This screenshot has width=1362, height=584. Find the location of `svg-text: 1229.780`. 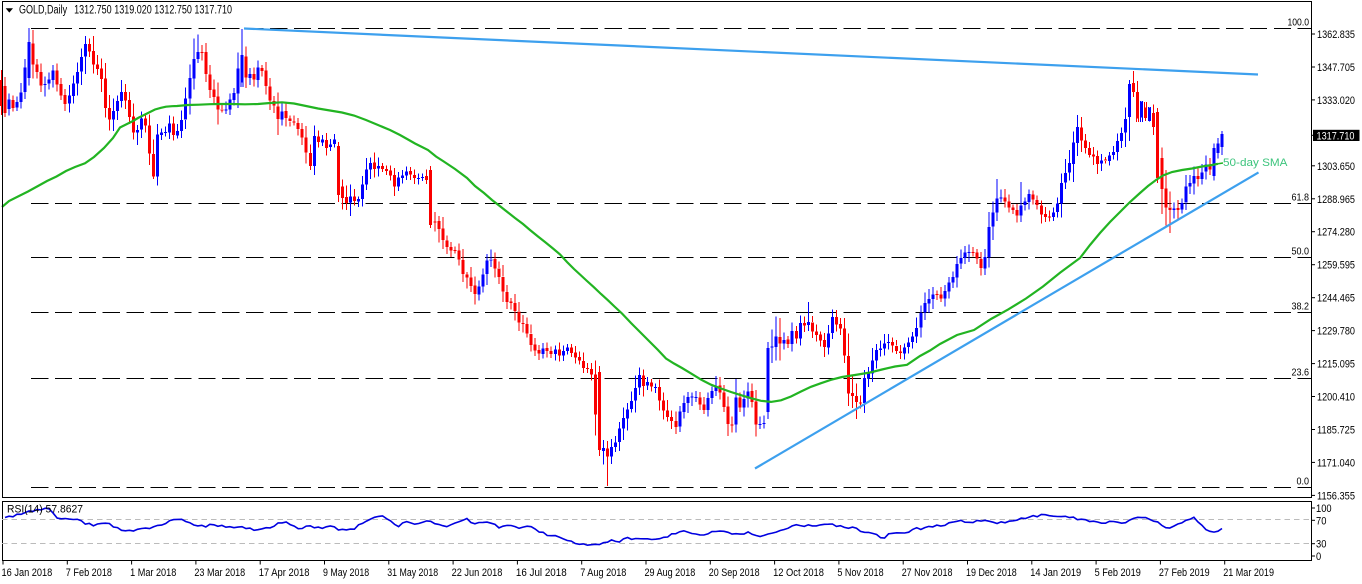

svg-text: 1229.780 is located at coordinates (1336, 332).